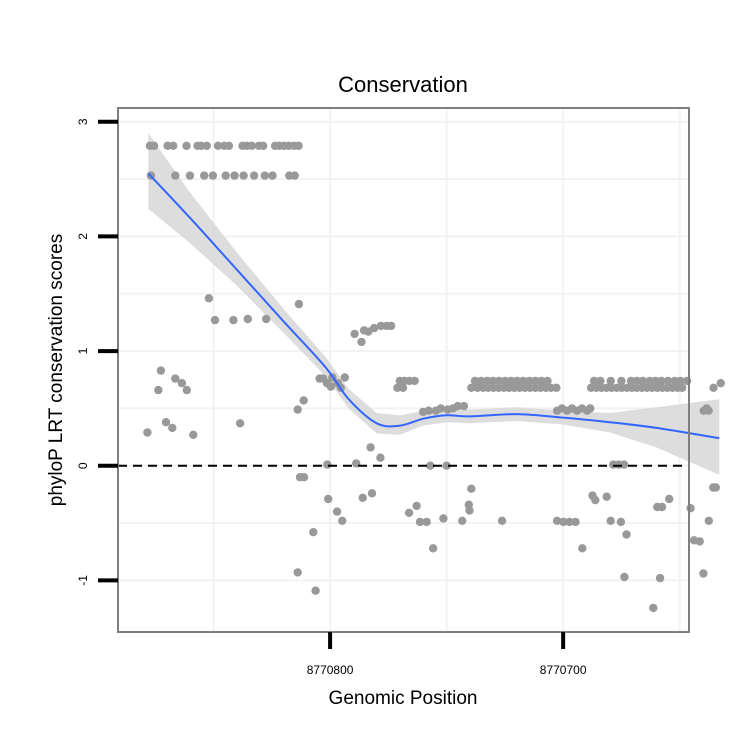 The width and height of the screenshot is (750, 750). I want to click on chart-title: Conservation, so click(403, 84).